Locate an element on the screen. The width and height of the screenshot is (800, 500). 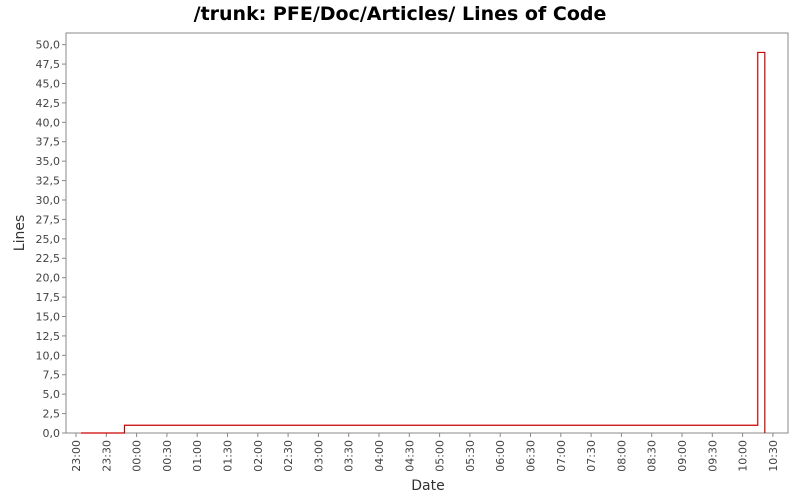
x-tick-label: 02:30 is located at coordinates (288, 456).